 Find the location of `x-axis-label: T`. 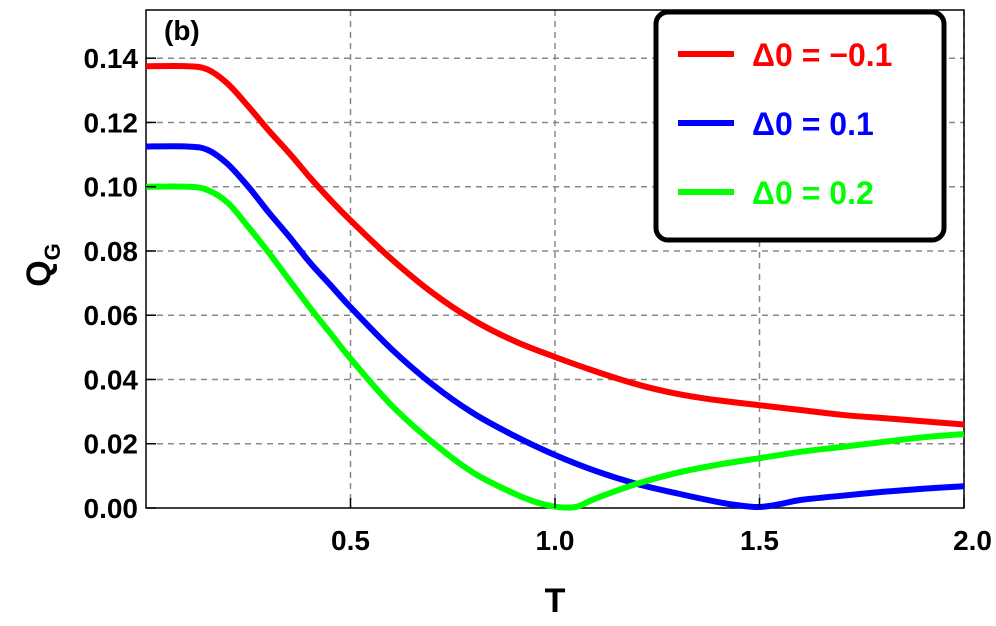

x-axis-label: T is located at coordinates (555, 601).